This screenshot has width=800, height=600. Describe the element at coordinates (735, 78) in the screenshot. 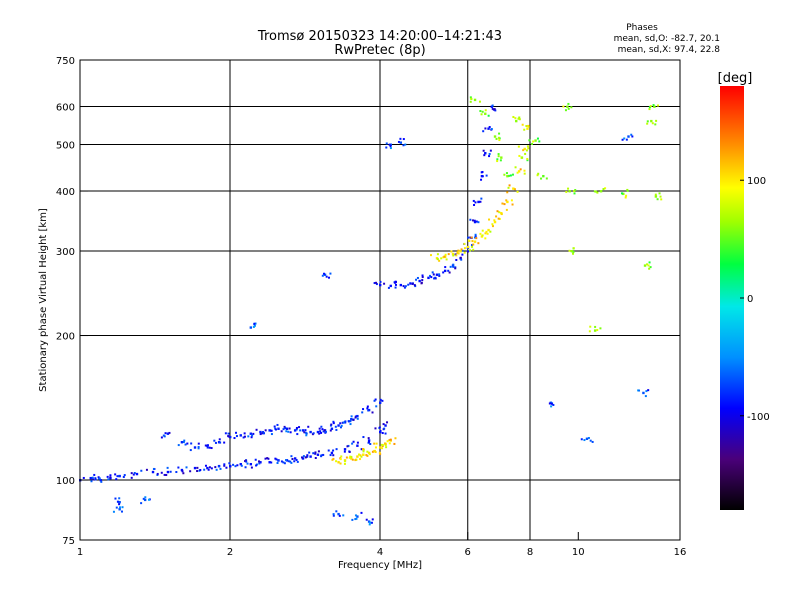

I see `colorbar-label: [deg]` at that location.